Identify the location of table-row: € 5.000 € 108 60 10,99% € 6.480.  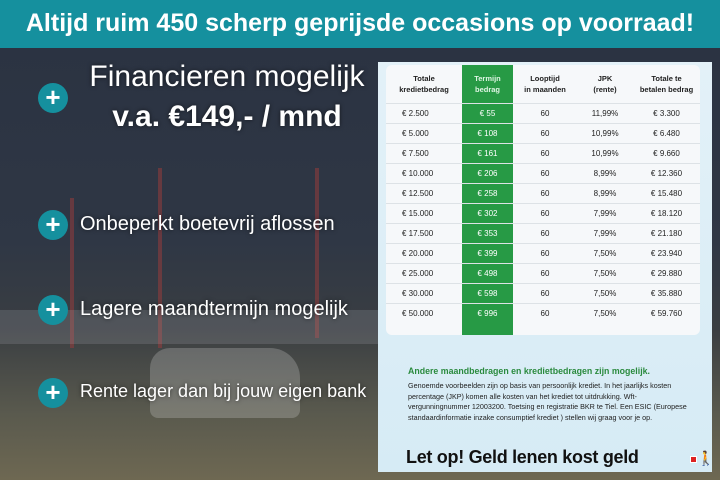
(543, 132).